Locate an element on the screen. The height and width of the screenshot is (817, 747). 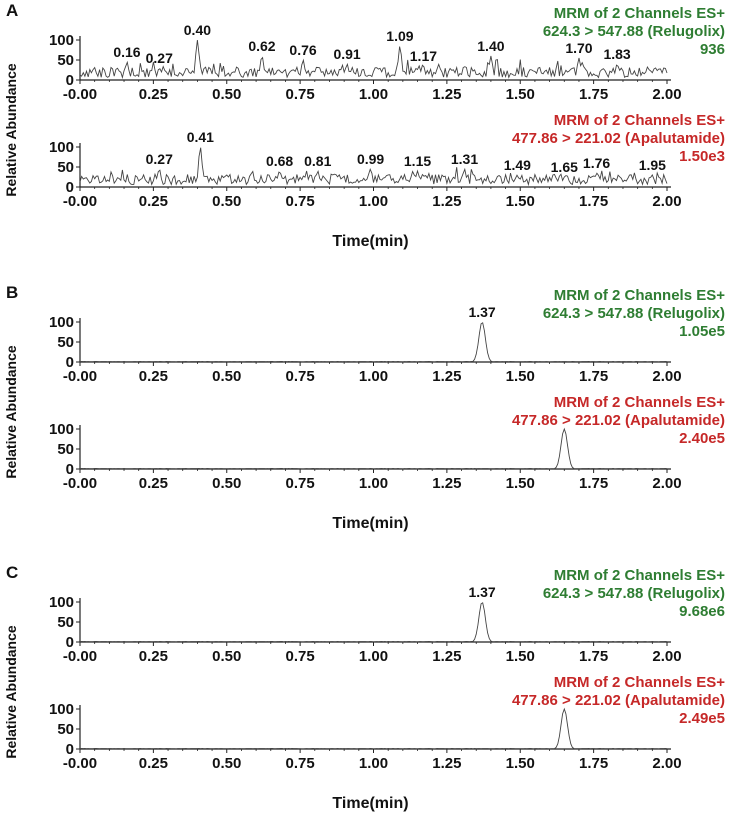
panel-c-x-title: Time(min) is located at coordinates (370, 803).